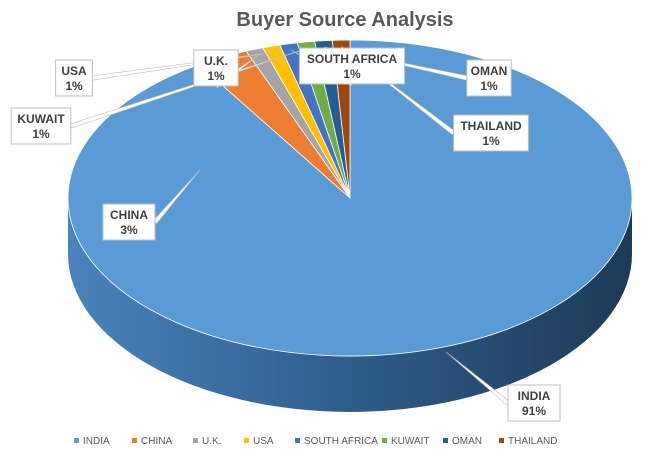 The image size is (666, 461). What do you see at coordinates (532, 441) in the screenshot?
I see `legend-label: THAILAND` at bounding box center [532, 441].